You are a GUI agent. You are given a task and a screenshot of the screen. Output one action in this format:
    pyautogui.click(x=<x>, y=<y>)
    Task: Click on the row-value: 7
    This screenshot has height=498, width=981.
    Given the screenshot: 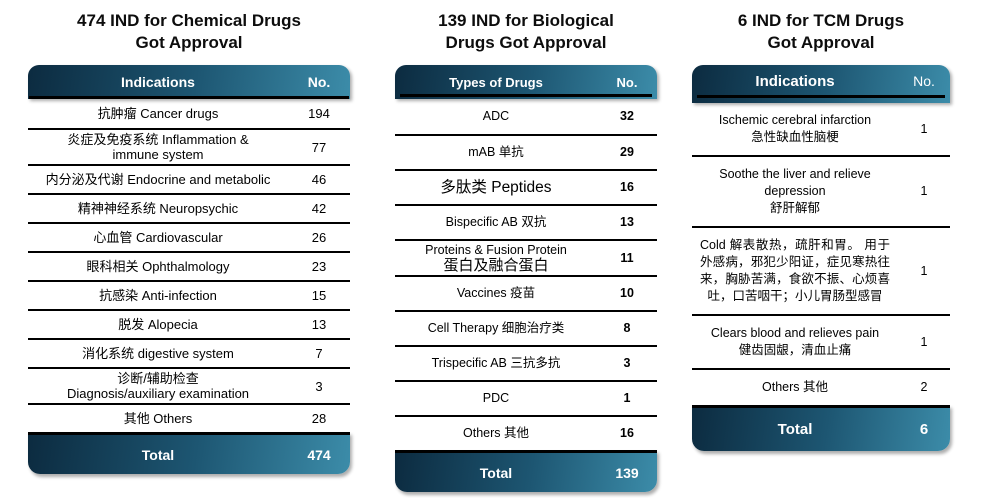 What is the action you would take?
    pyautogui.click(x=319, y=353)
    